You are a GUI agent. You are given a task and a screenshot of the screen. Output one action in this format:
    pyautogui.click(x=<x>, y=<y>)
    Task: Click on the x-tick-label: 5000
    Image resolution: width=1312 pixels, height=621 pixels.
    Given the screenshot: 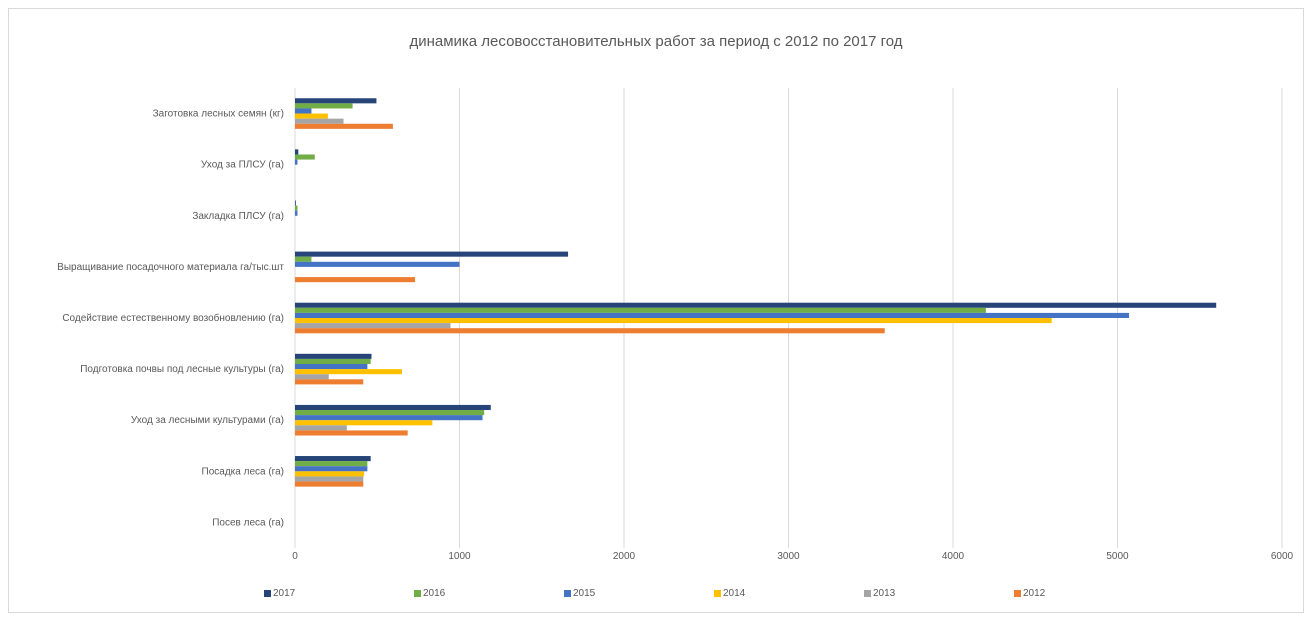 What is the action you would take?
    pyautogui.click(x=1117, y=556)
    